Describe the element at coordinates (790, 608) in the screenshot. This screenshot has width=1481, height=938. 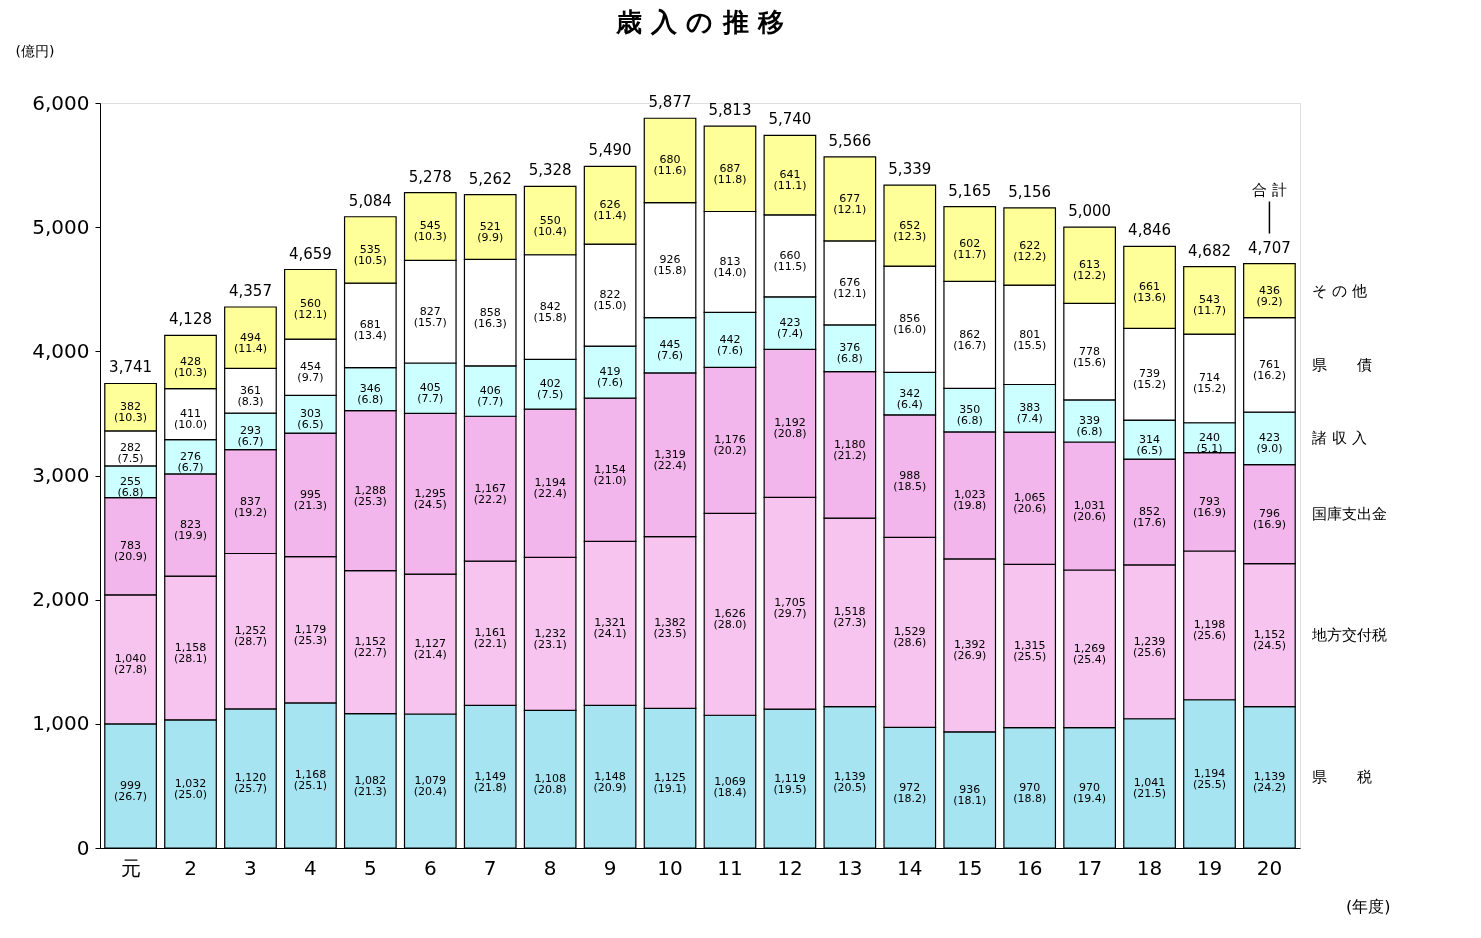
I see `data-label: 1,705 (29.7)` at that location.